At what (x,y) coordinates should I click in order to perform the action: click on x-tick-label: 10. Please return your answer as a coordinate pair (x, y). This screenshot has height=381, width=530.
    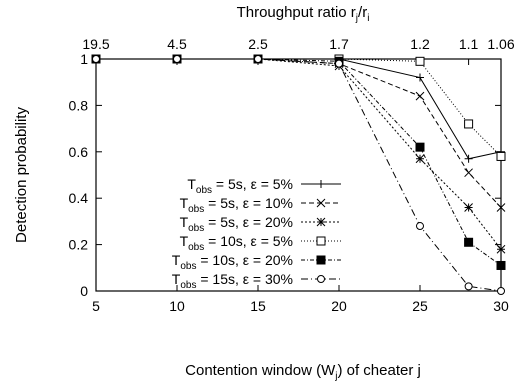
    Looking at the image, I should click on (177, 306).